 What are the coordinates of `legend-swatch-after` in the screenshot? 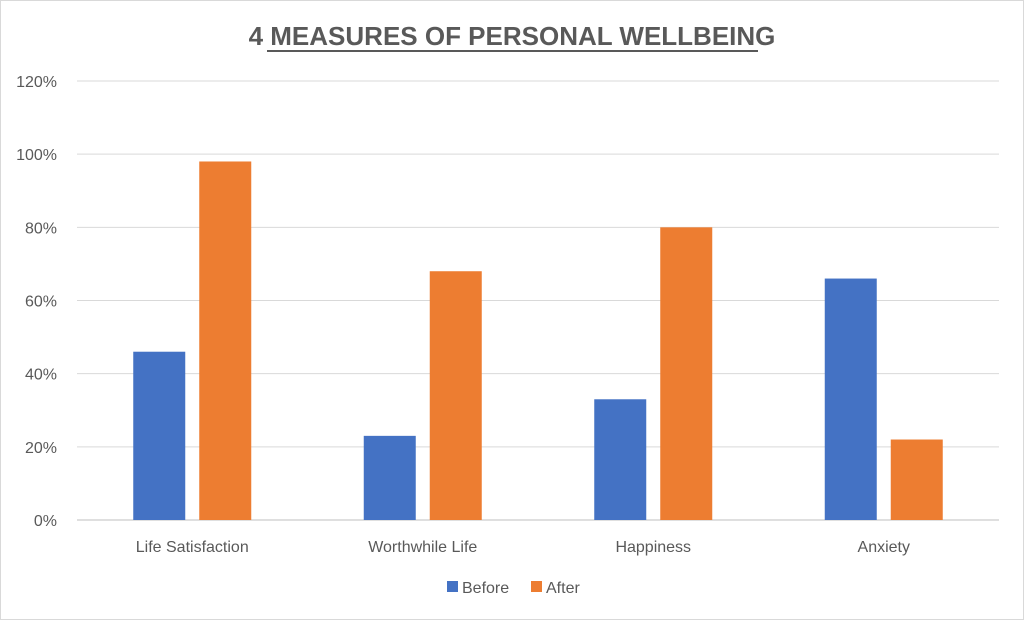 It's located at (536, 586).